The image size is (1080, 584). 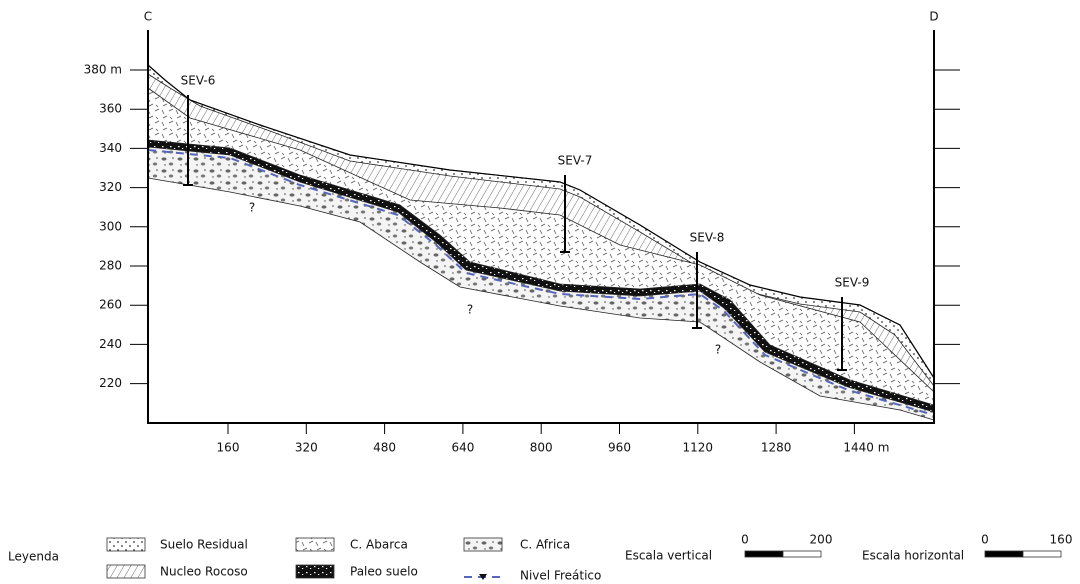 I want to click on y-tick-label: 260, so click(x=110, y=305).